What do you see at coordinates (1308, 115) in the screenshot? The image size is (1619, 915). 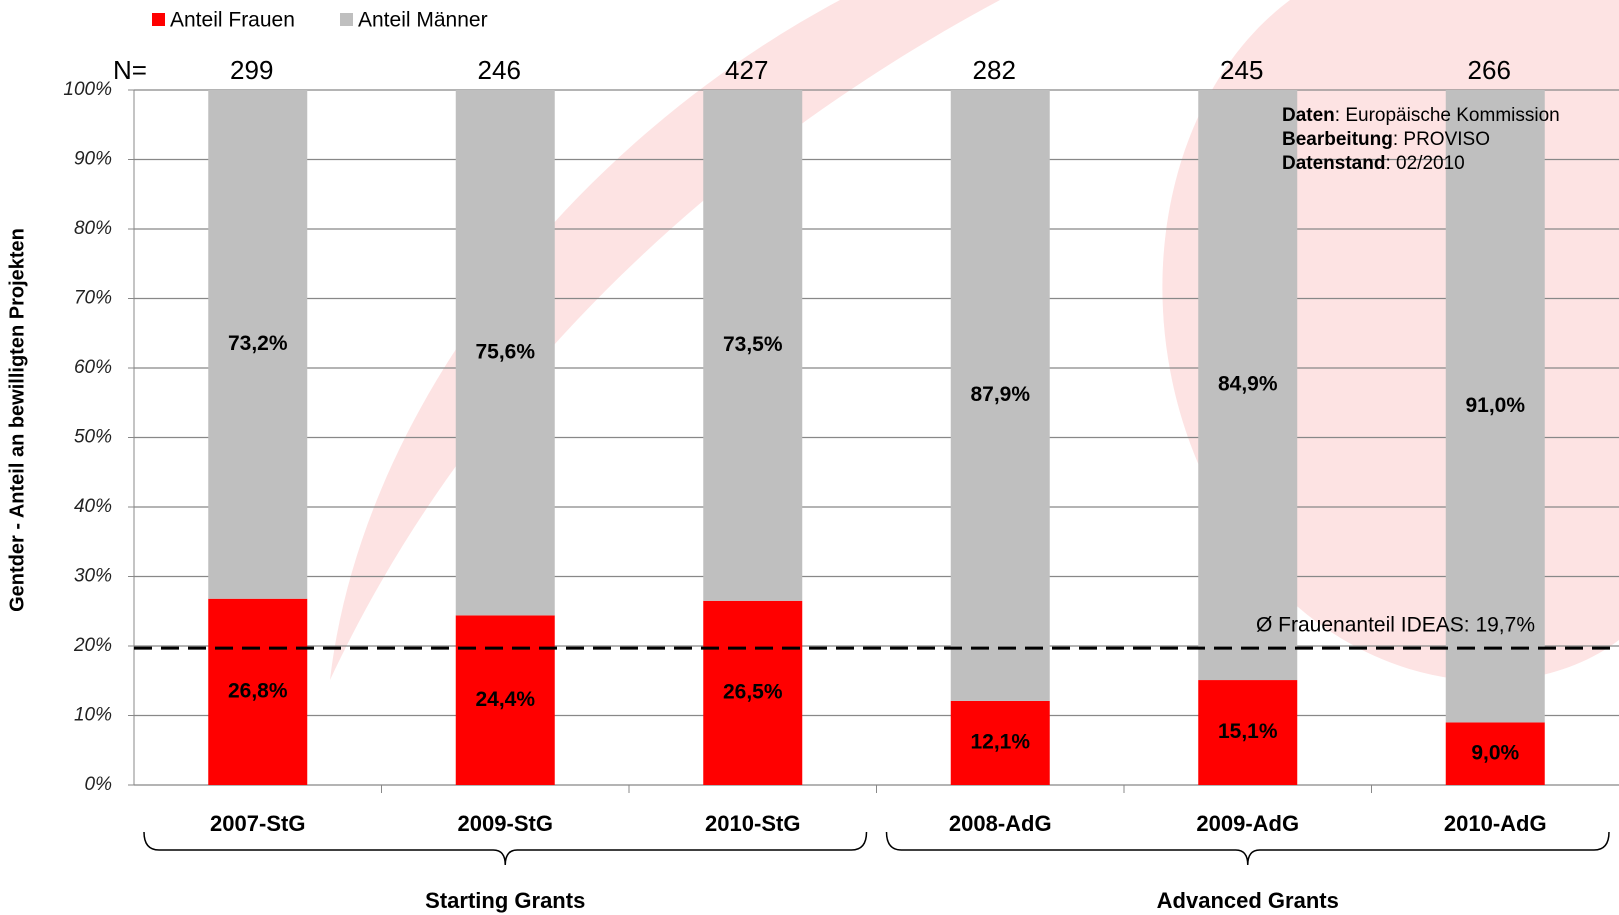 I see `source-key: Daten` at bounding box center [1308, 115].